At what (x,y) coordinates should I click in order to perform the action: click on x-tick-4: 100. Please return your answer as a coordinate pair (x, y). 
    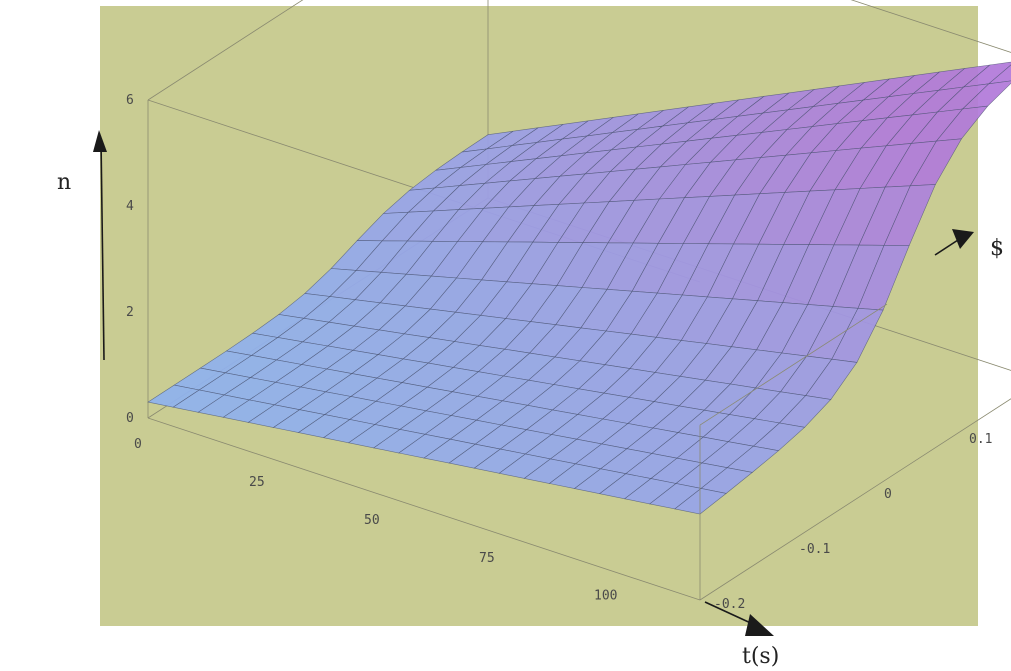
    Looking at the image, I should click on (605, 596).